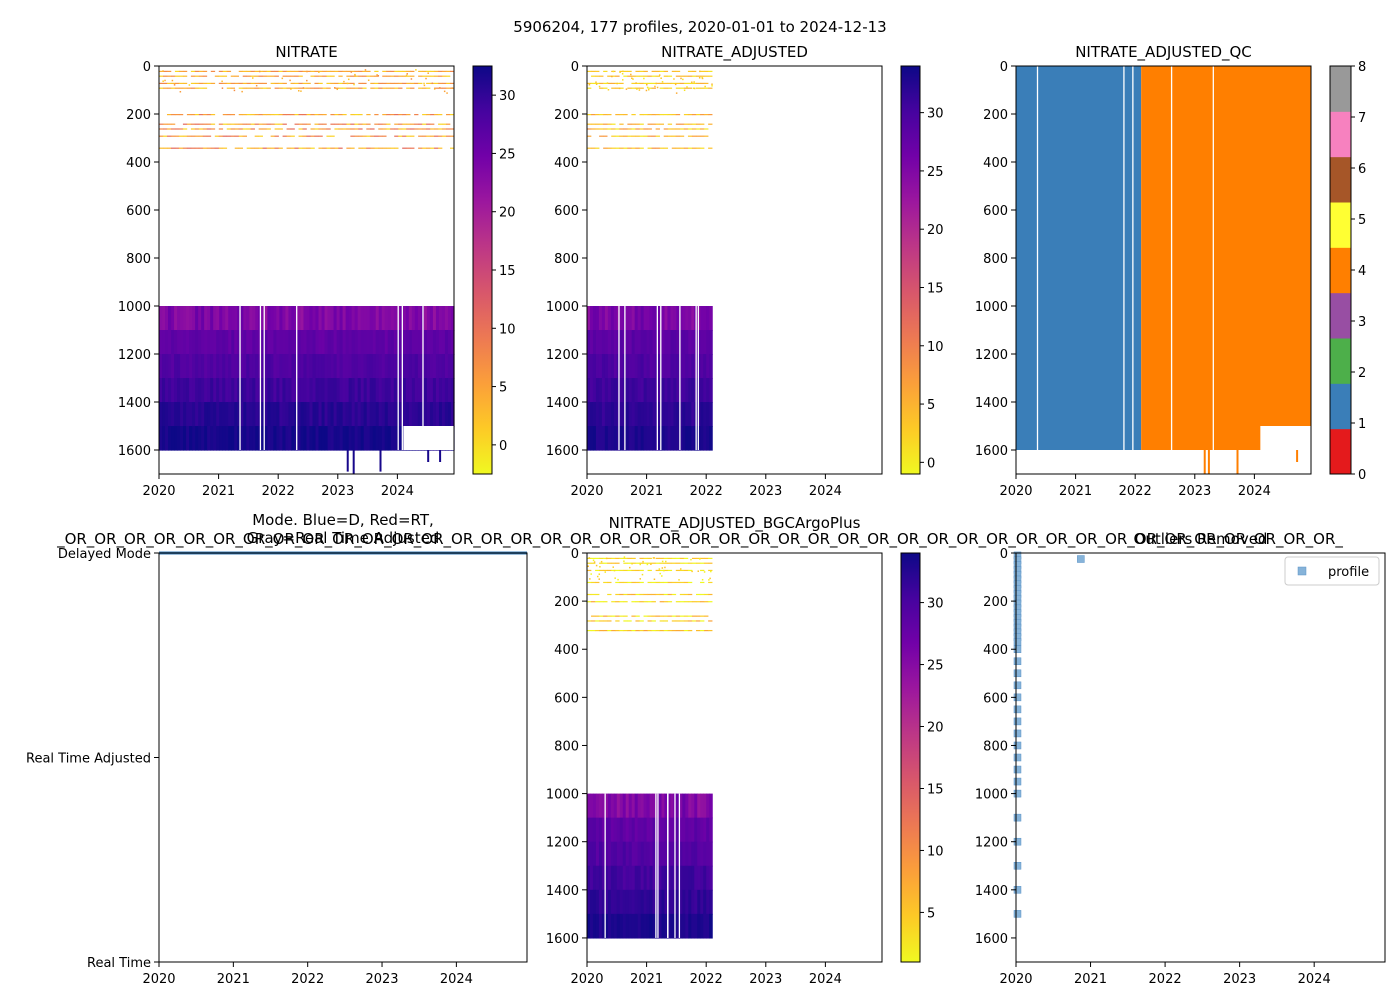  I want to click on nitrate_adjusted-ytick-label: 1200, so click(562, 355).